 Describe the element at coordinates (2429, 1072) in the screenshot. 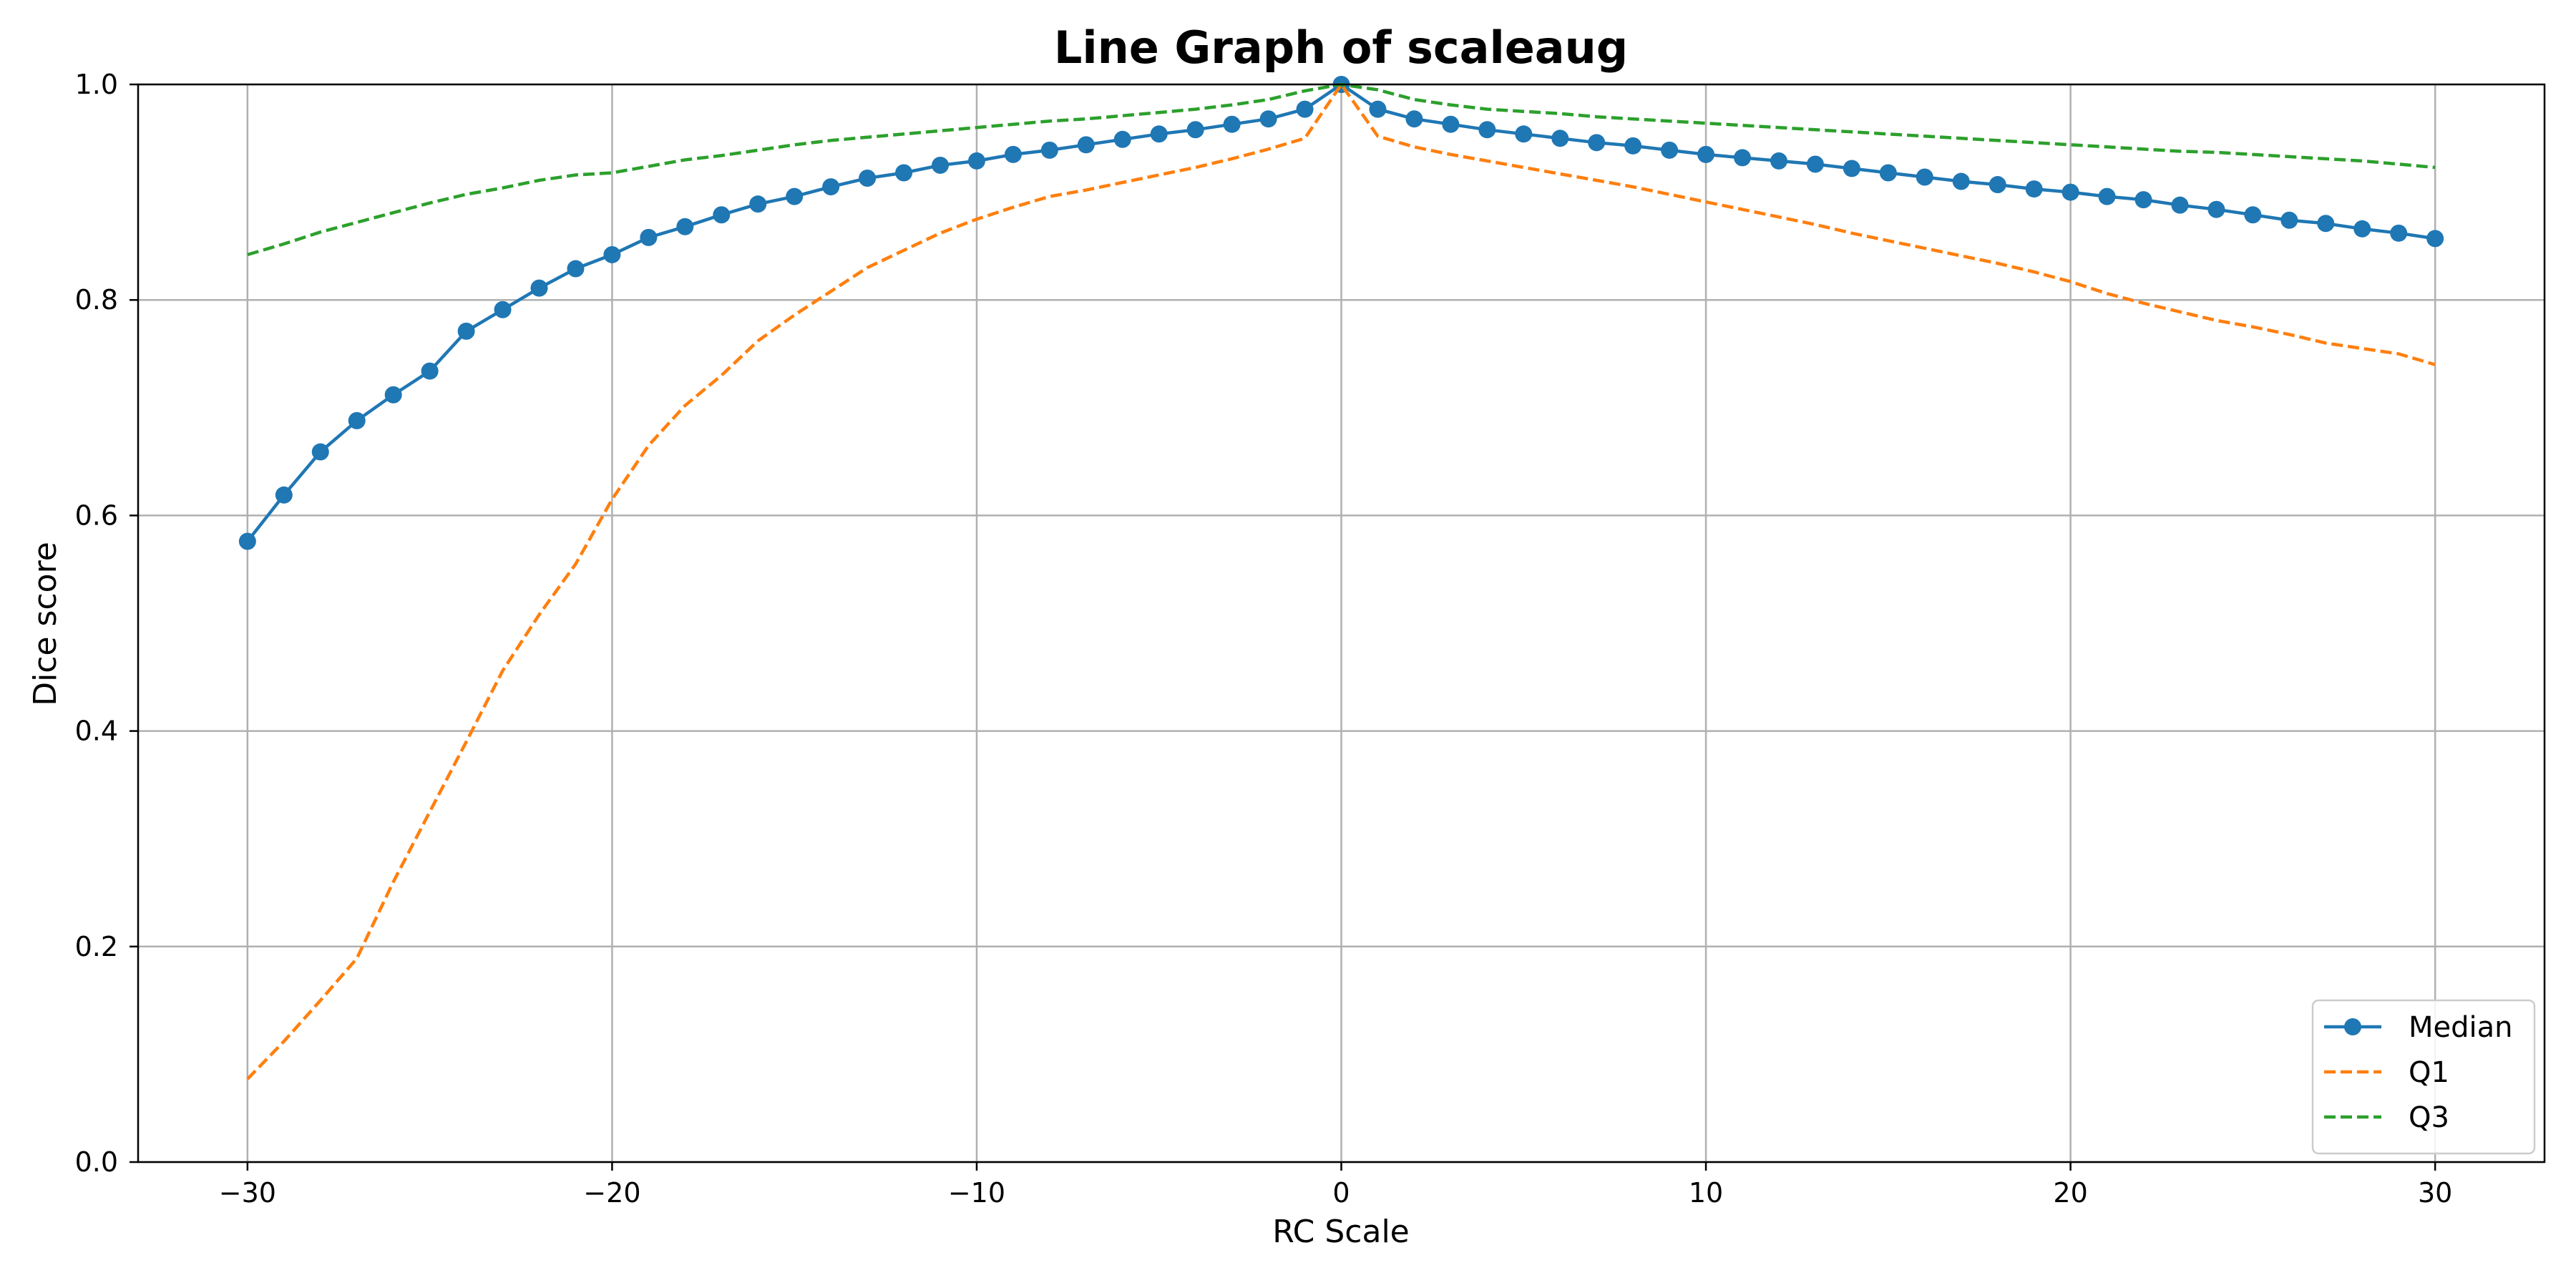

I see `legend-label-q1: Q1` at that location.